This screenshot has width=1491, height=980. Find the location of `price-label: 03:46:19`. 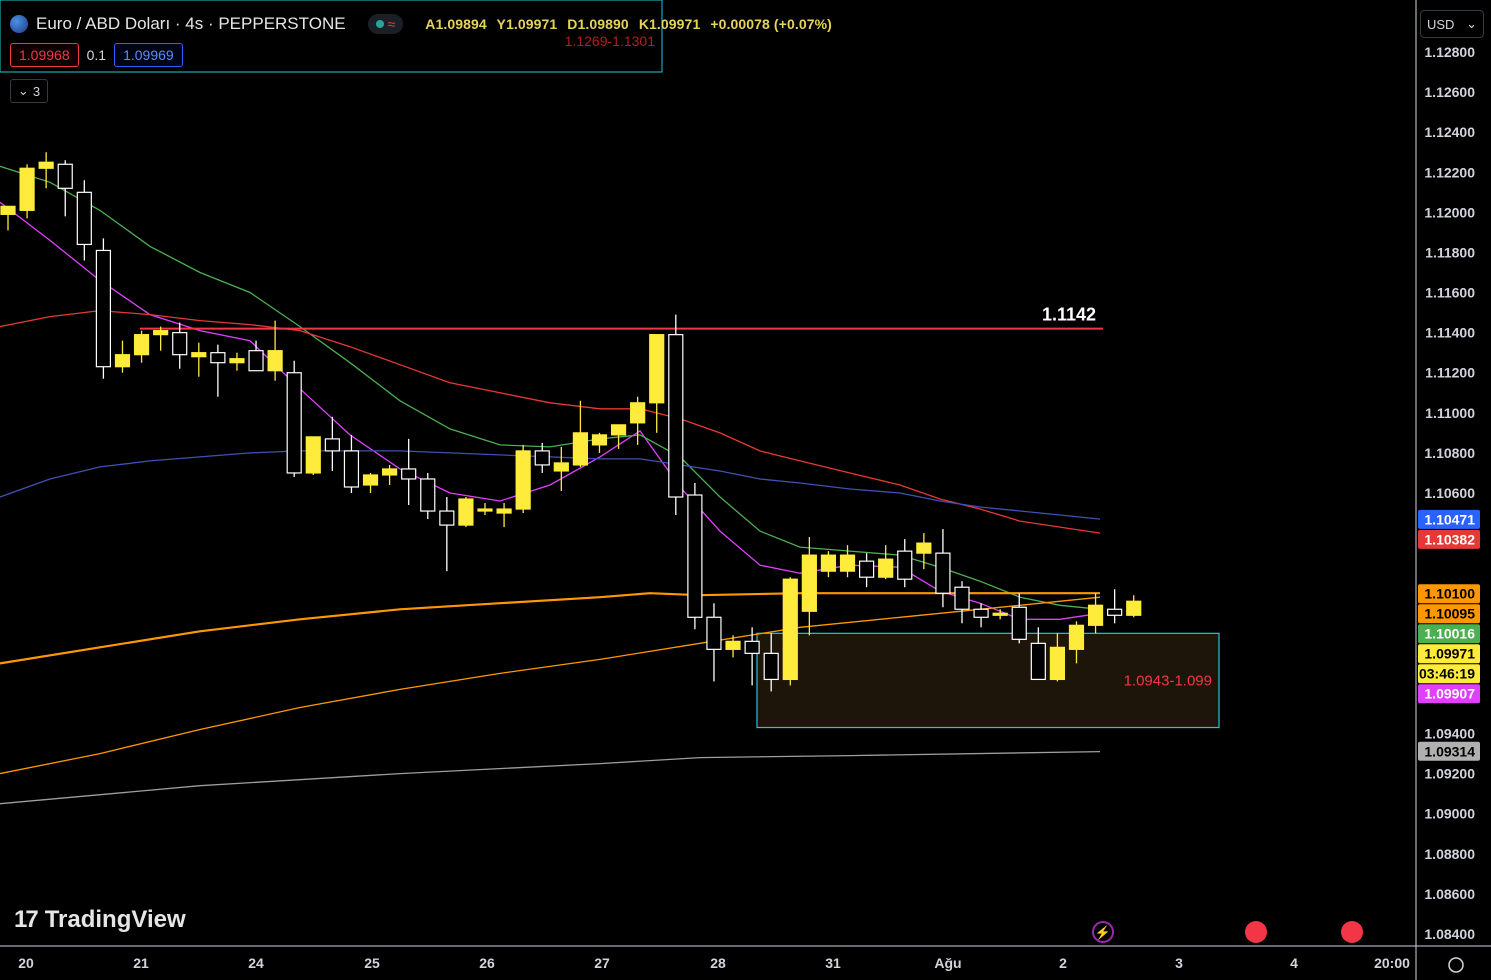

price-label: 03:46:19 is located at coordinates (1447, 674).